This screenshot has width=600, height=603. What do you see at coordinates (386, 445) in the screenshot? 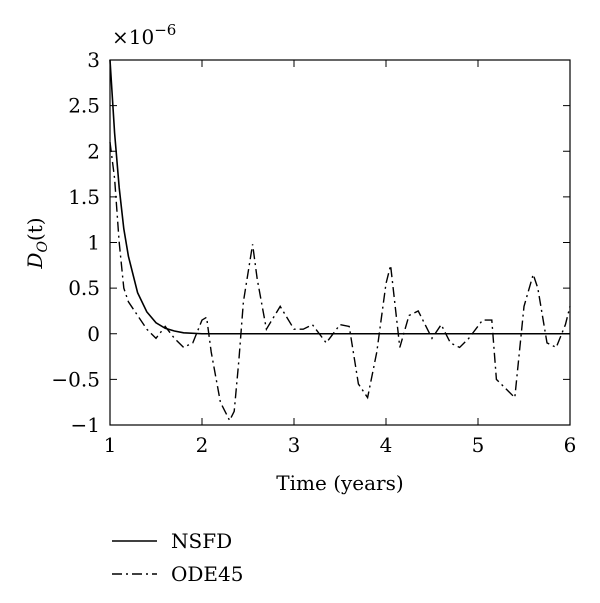
I see `x-tick-label: 4` at bounding box center [386, 445].